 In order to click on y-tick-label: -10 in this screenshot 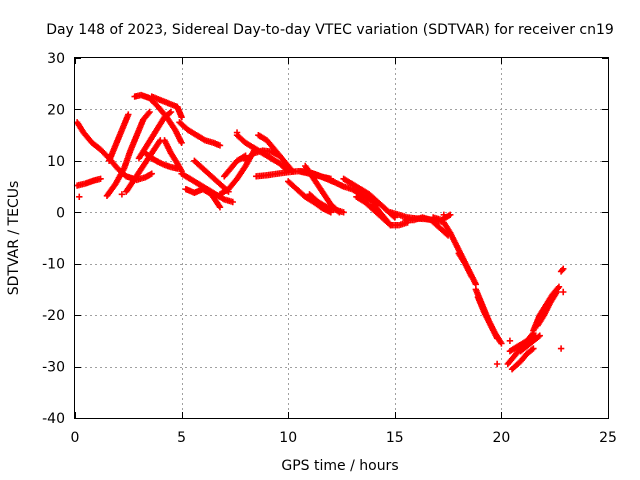, I will do `click(53, 265)`.